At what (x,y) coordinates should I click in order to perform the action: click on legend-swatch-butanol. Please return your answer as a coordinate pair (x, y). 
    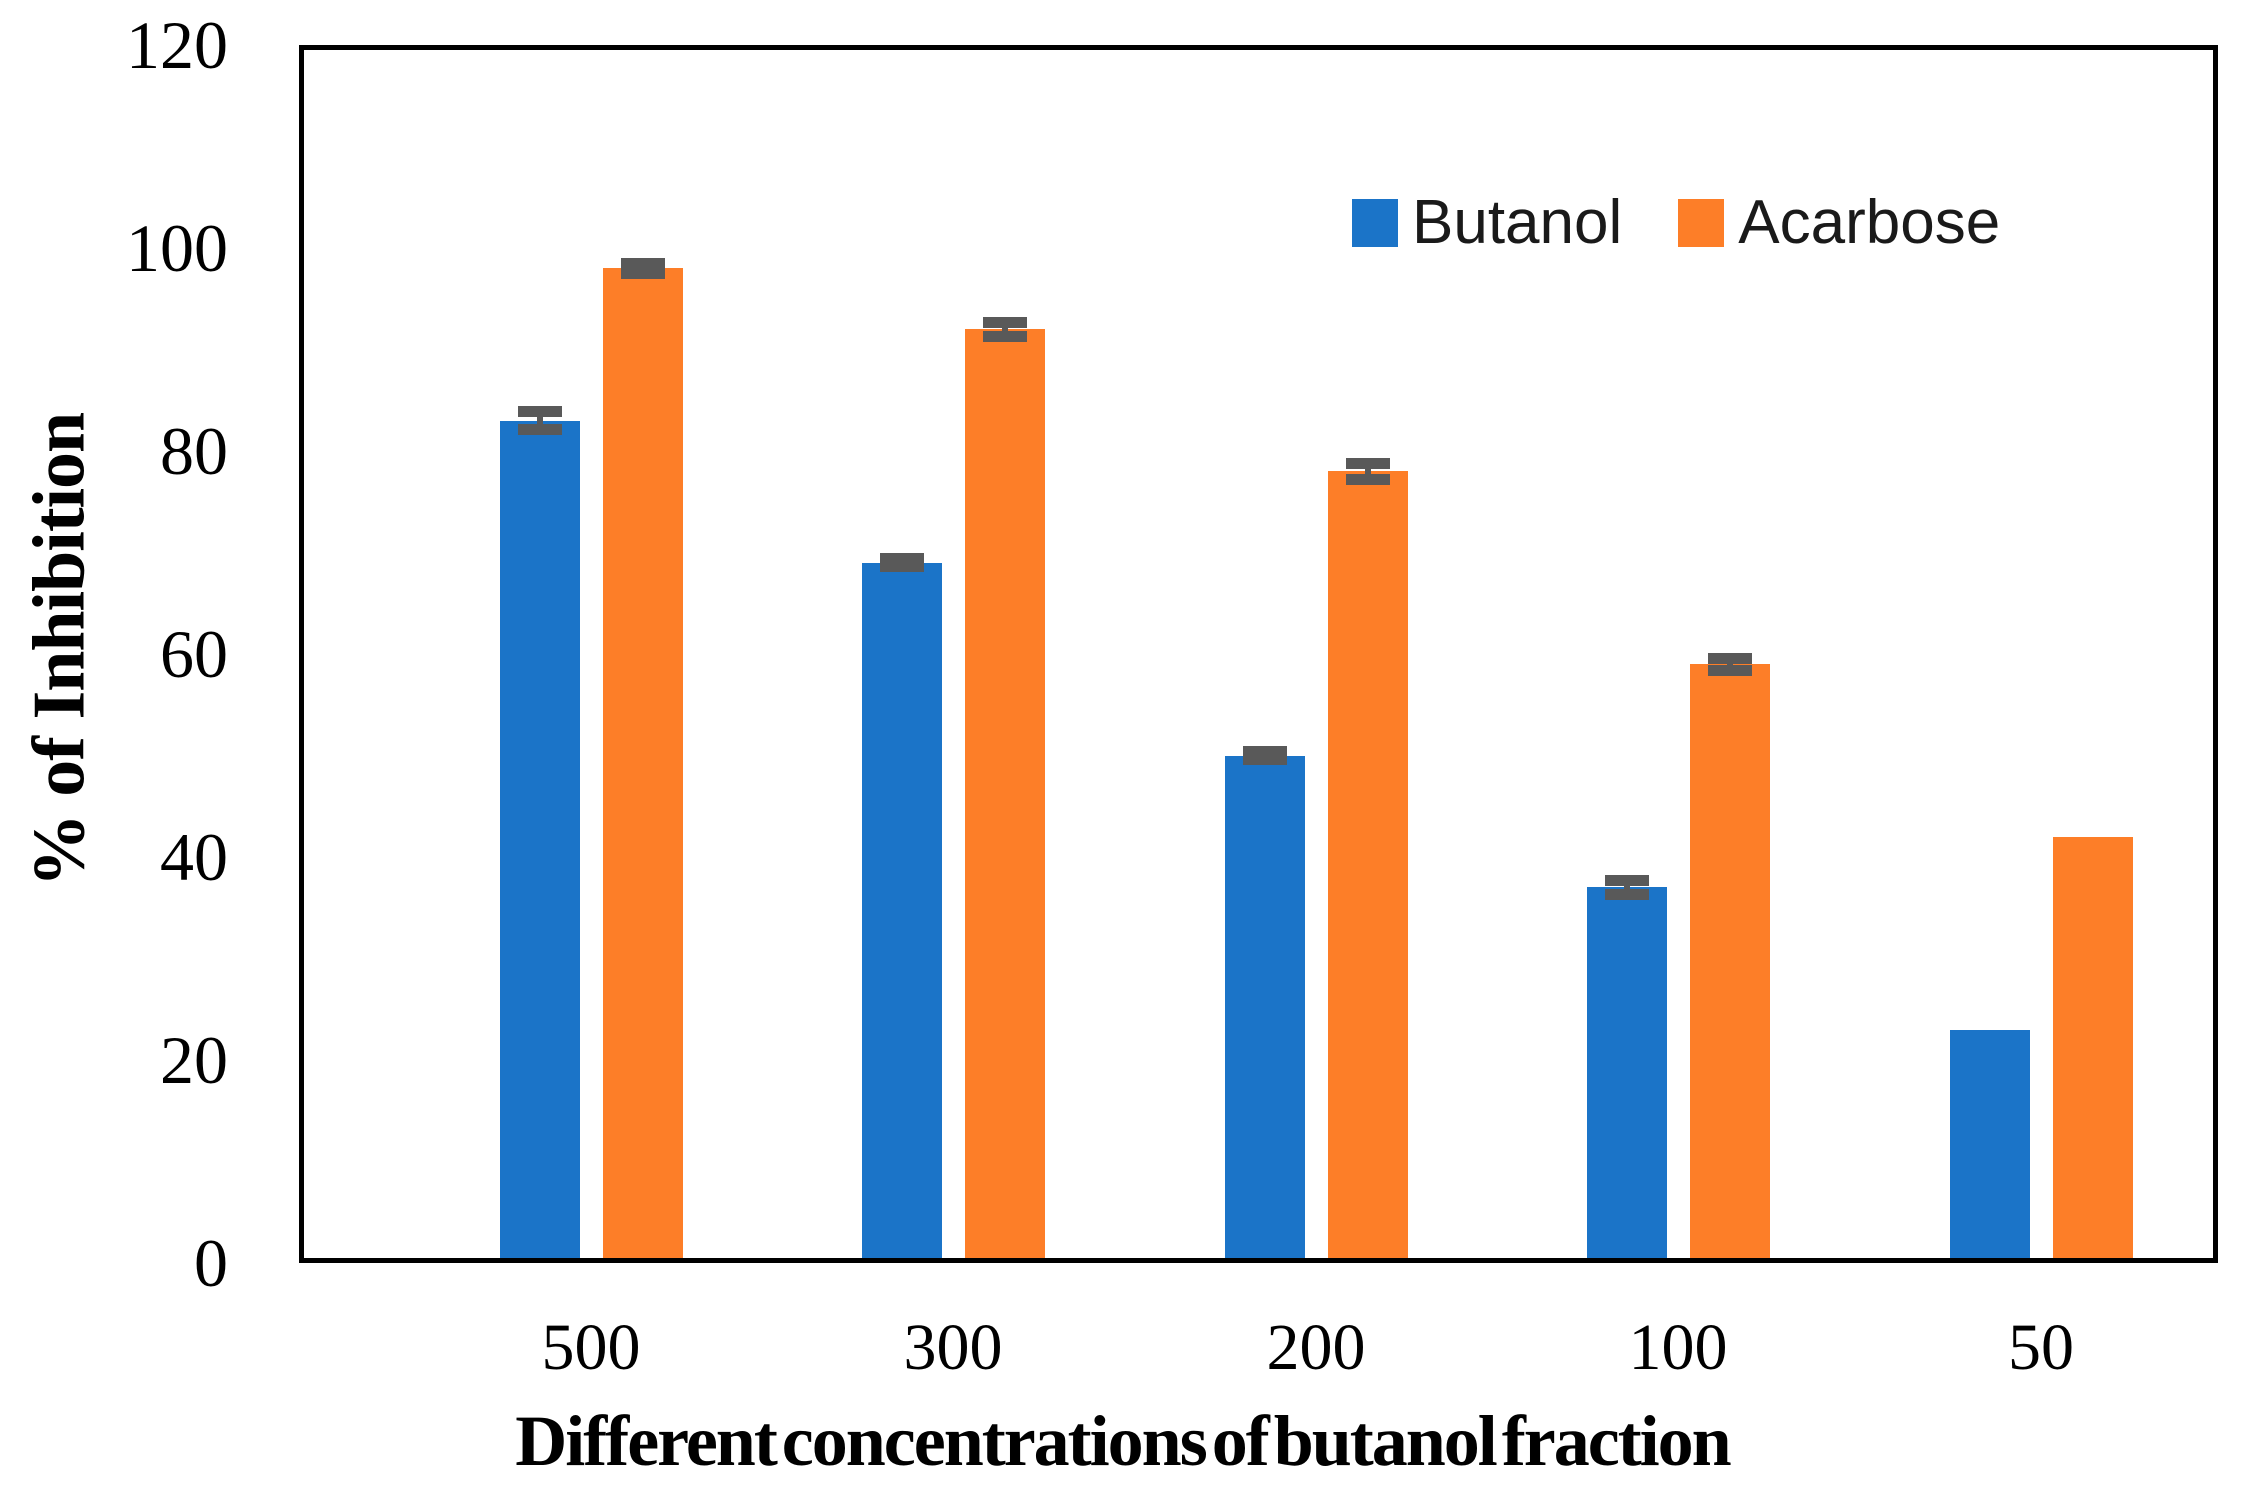
    Looking at the image, I should click on (1375, 223).